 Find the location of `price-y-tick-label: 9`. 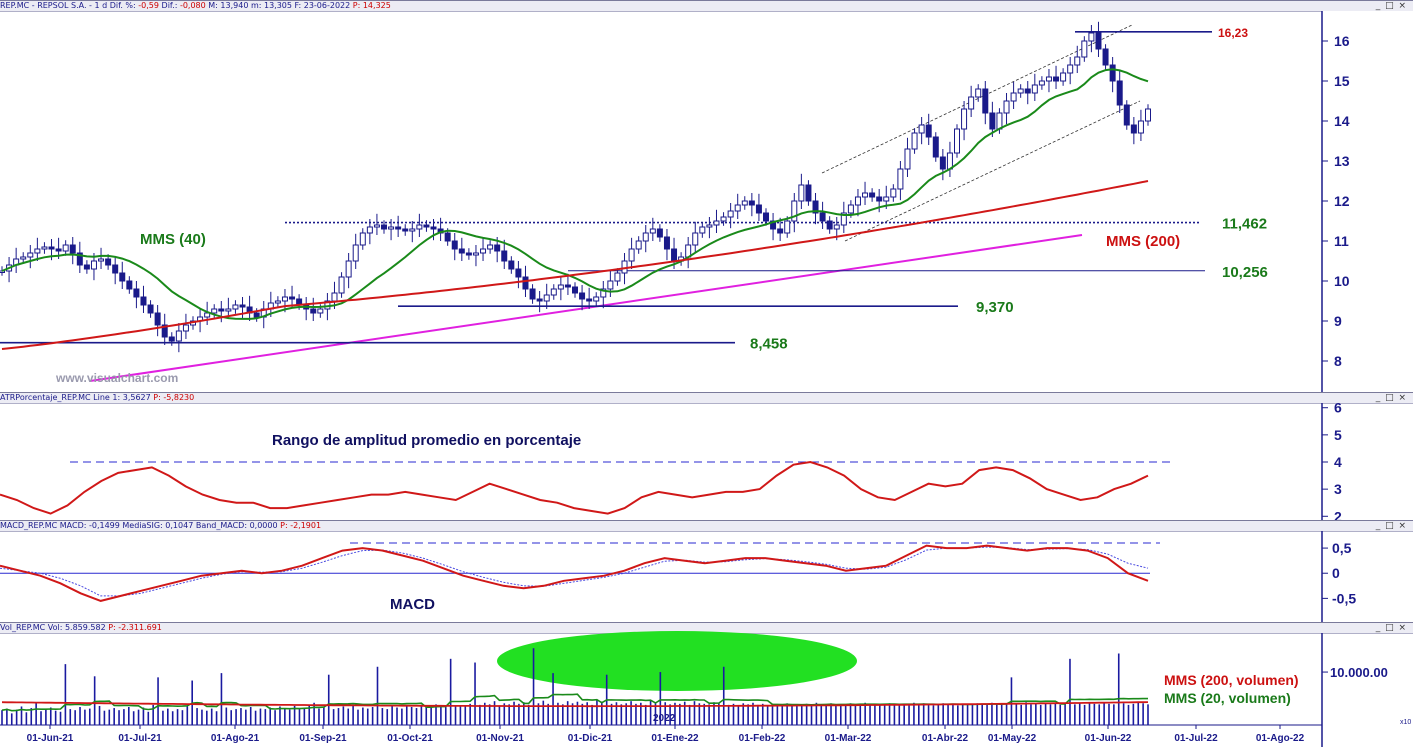

price-y-tick-label: 9 is located at coordinates (1338, 321).